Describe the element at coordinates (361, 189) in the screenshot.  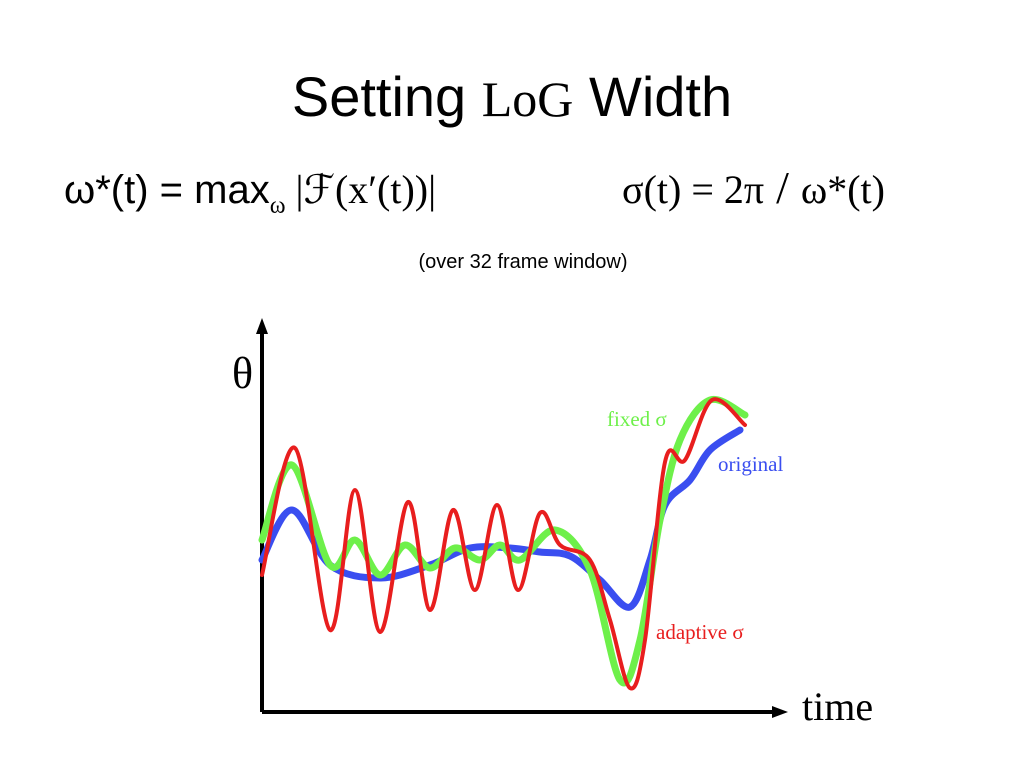
I see `formula-part: |ℱ(x′(t))|` at that location.